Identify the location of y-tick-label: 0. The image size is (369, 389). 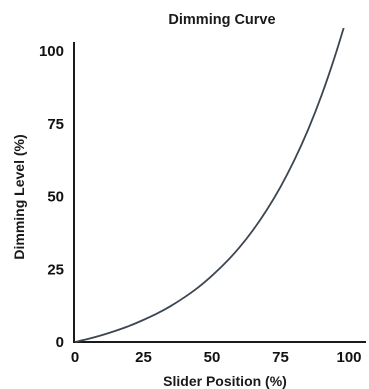
(60, 342).